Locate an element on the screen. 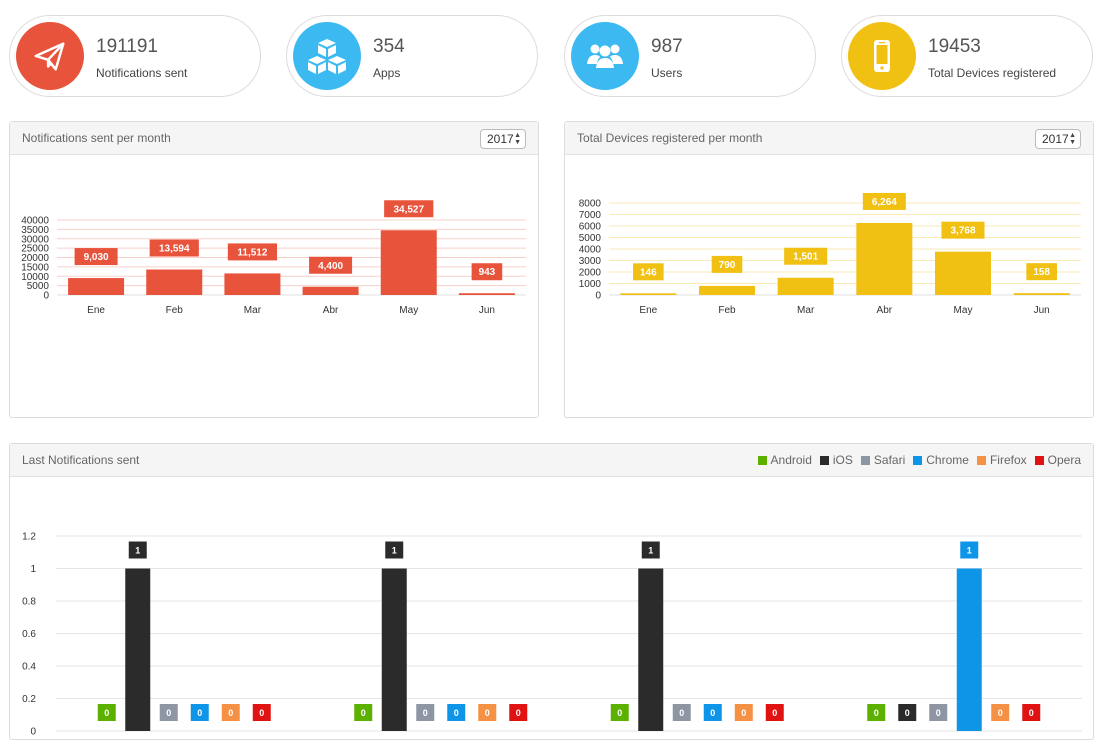 This screenshot has width=1100, height=747. y-tick-label: 0 is located at coordinates (46, 296).